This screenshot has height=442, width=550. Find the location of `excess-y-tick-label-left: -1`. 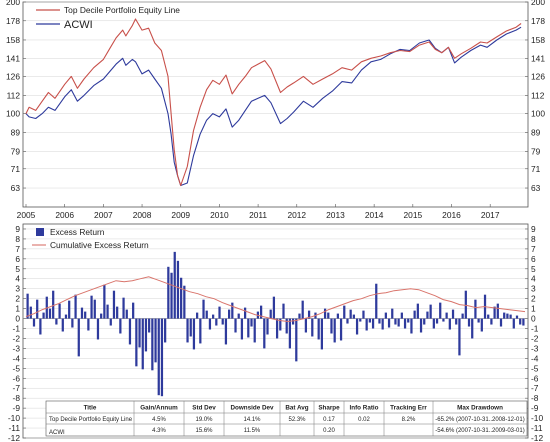

excess-y-tick-label-left: -1 is located at coordinates (17, 329).